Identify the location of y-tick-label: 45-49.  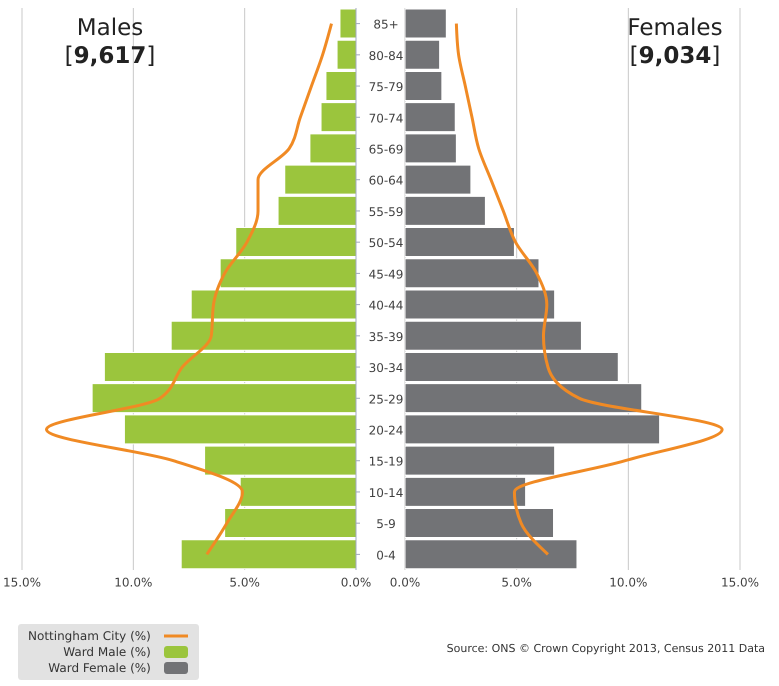
(386, 274).